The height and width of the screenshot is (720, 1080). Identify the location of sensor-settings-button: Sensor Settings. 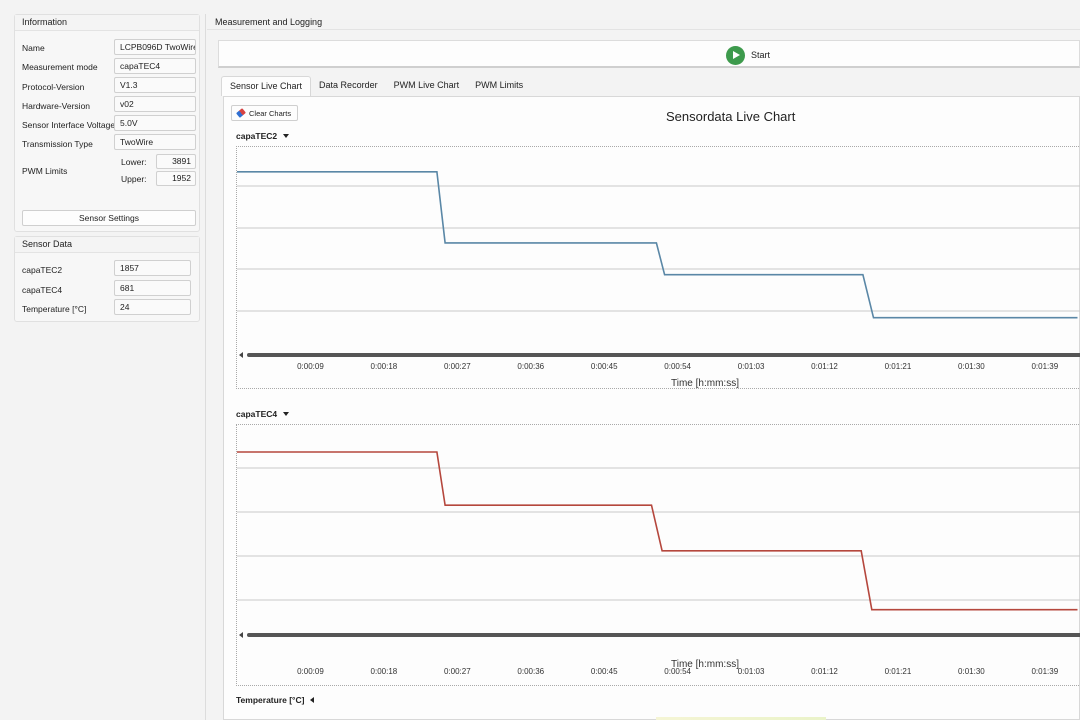
(109, 218).